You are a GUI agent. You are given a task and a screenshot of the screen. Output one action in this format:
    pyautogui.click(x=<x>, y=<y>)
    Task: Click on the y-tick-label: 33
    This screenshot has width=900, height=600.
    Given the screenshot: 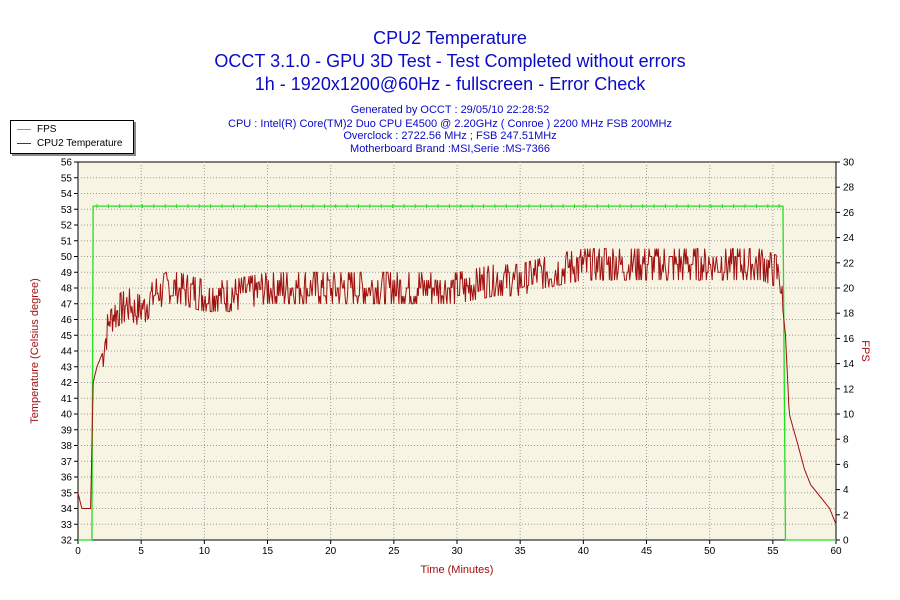 What is the action you would take?
    pyautogui.click(x=67, y=525)
    